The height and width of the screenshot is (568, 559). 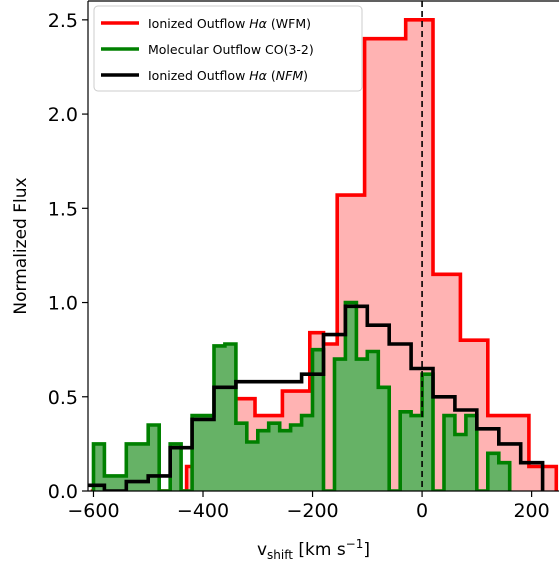 I want to click on y-tick-label: 0.5, so click(x=63, y=398).